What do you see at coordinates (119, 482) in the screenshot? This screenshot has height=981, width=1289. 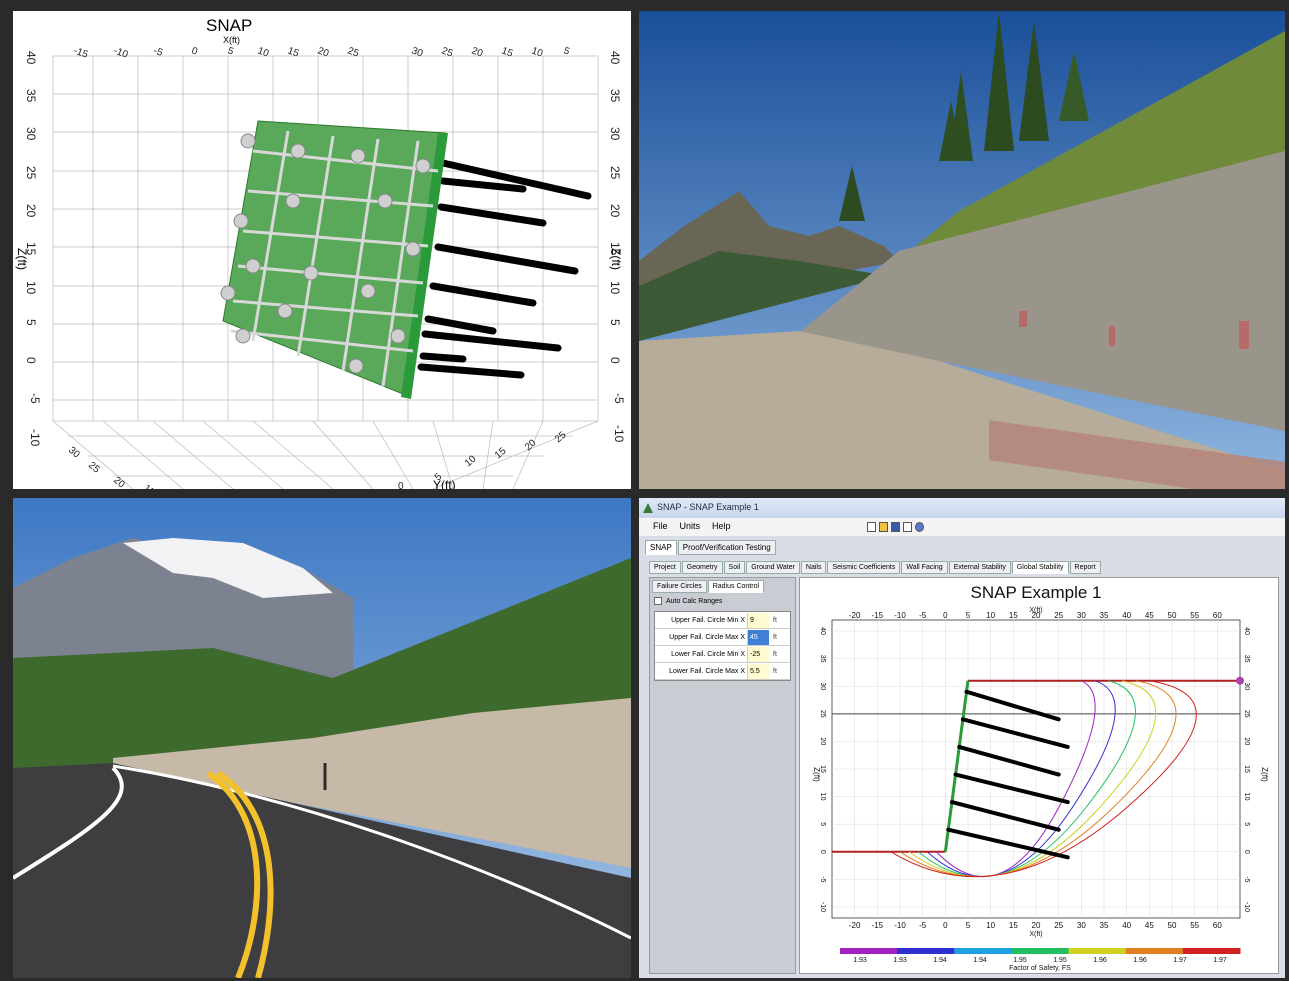 I see `svg-text: 20` at bounding box center [119, 482].